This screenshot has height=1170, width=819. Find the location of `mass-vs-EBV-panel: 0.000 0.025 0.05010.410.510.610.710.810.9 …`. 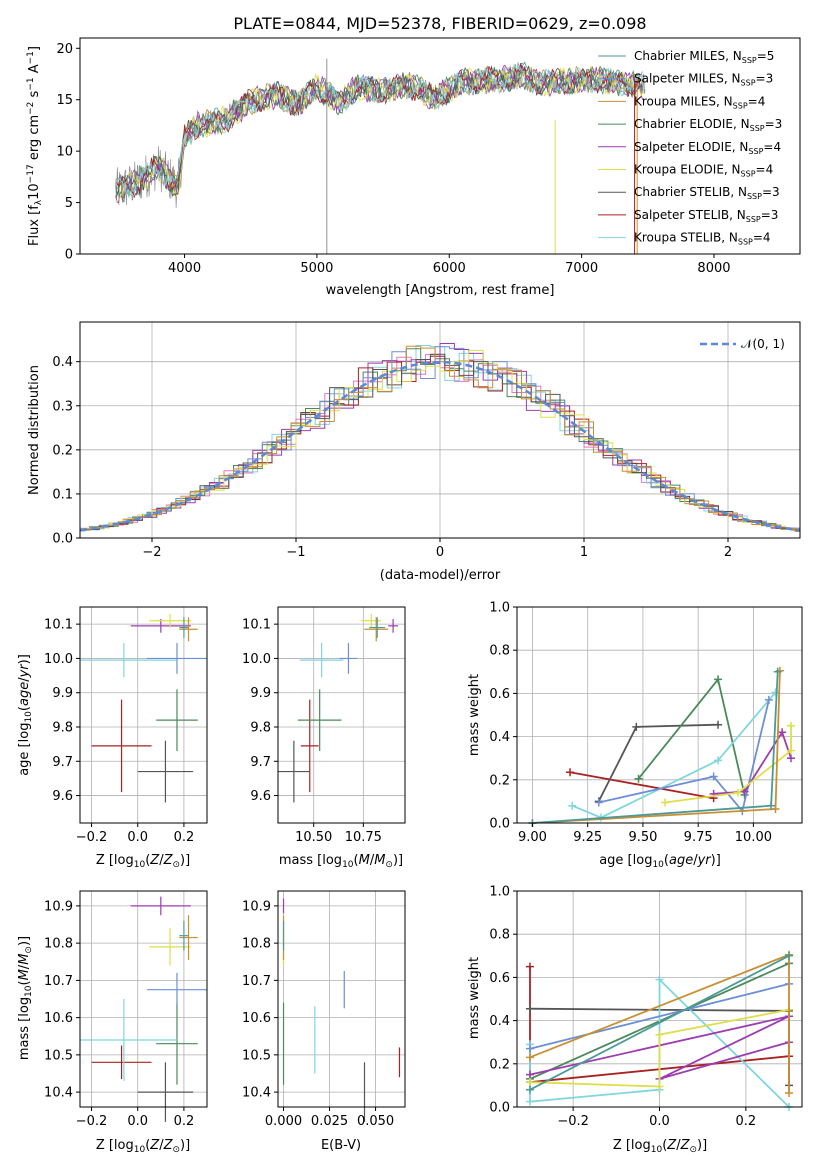

mass-vs-EBV-panel: 0.000 0.025 0.05010.410.510.610.710.810.9 … is located at coordinates (324, 1021).